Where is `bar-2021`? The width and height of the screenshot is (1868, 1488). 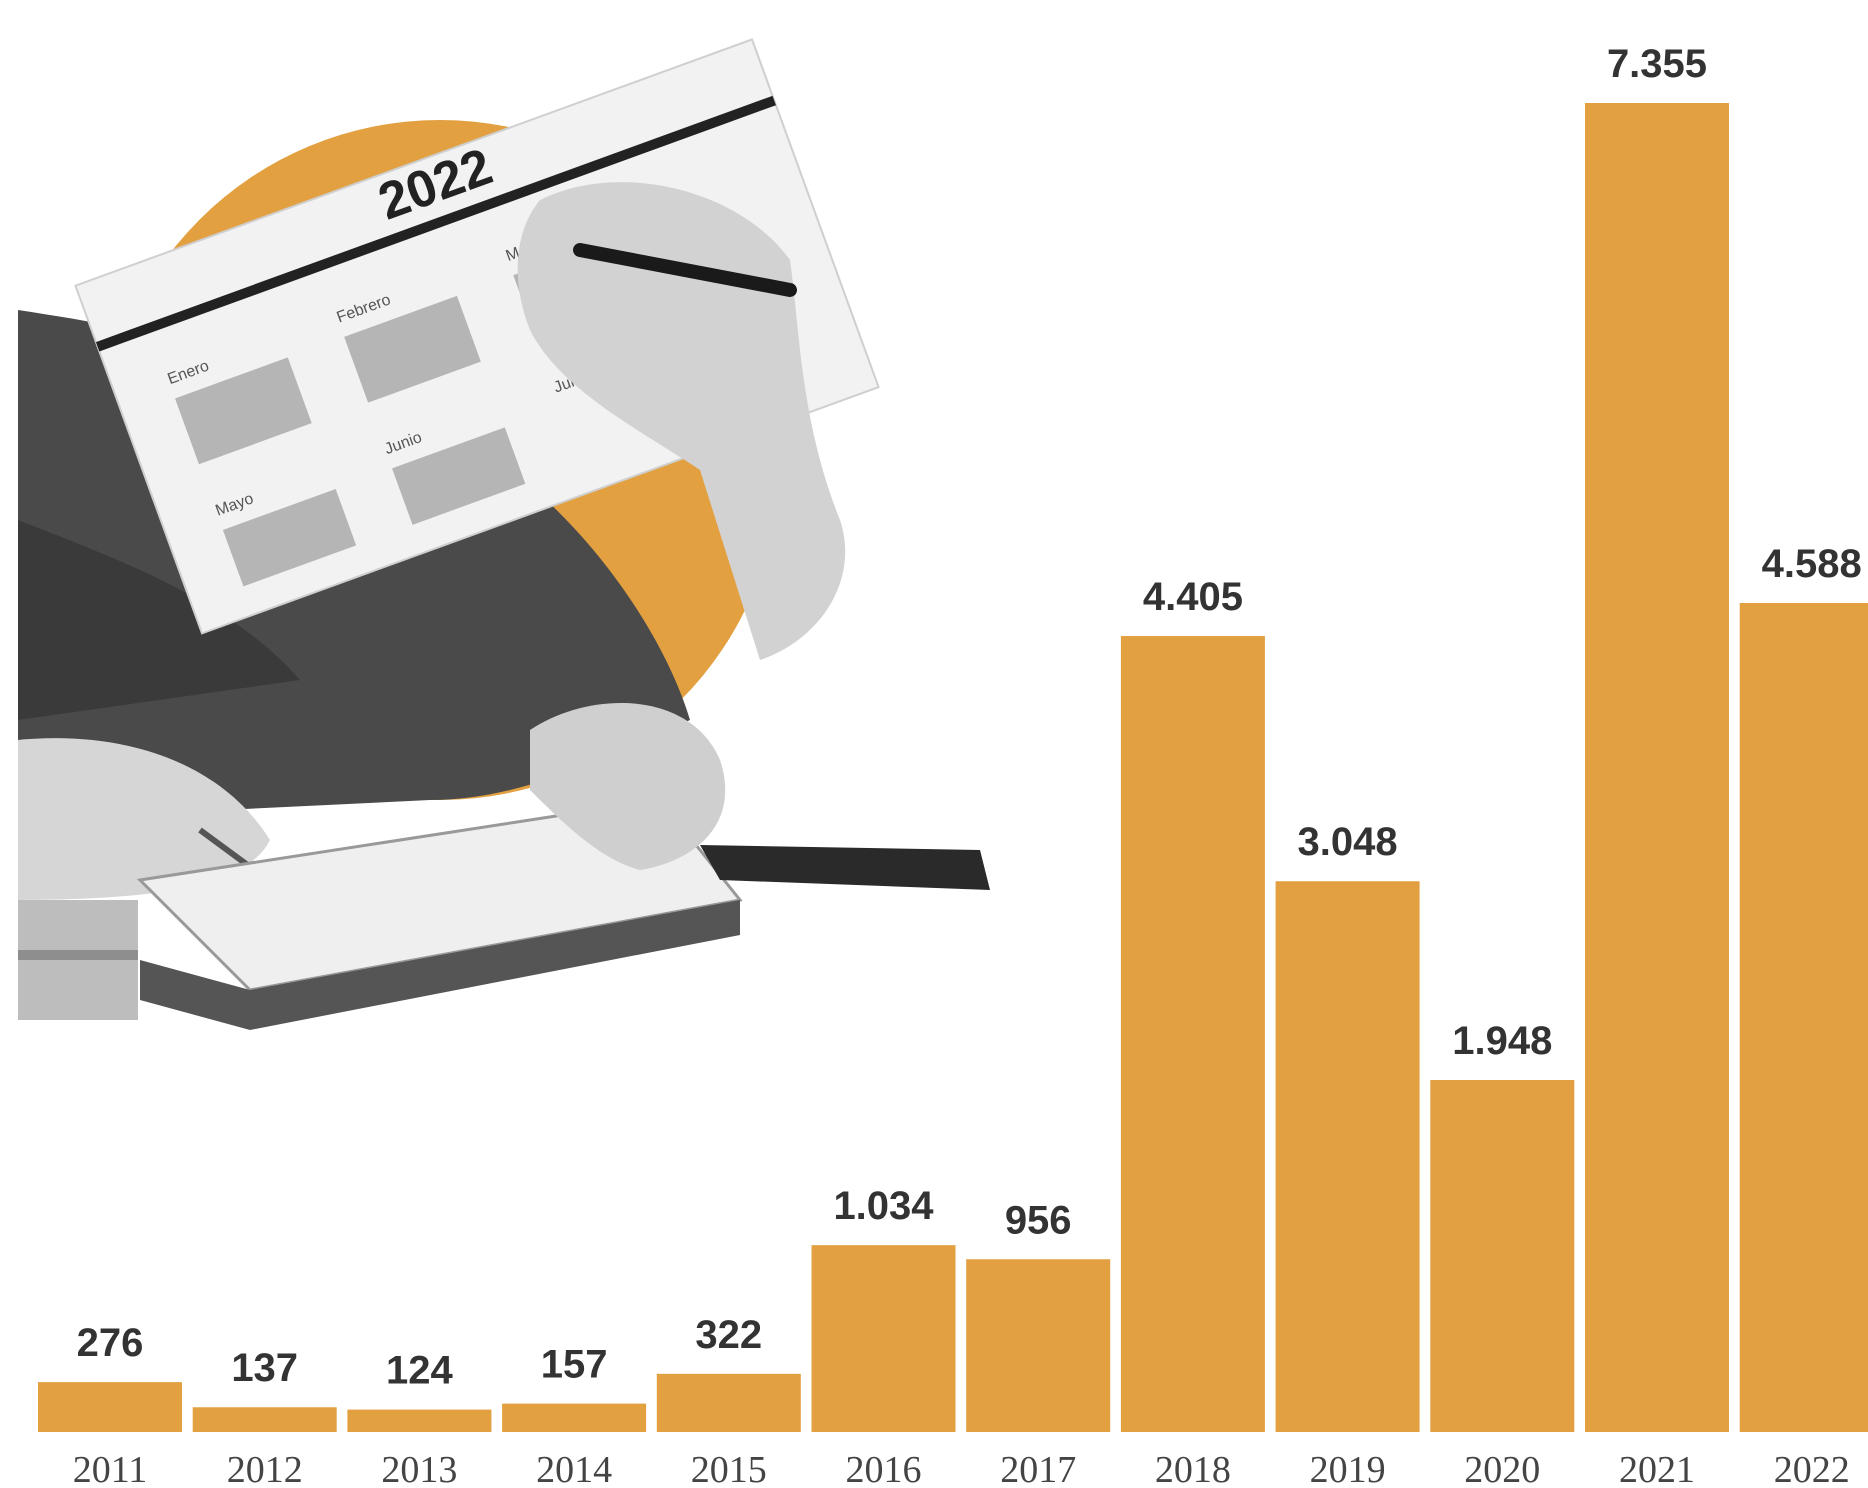 bar-2021 is located at coordinates (1657, 767).